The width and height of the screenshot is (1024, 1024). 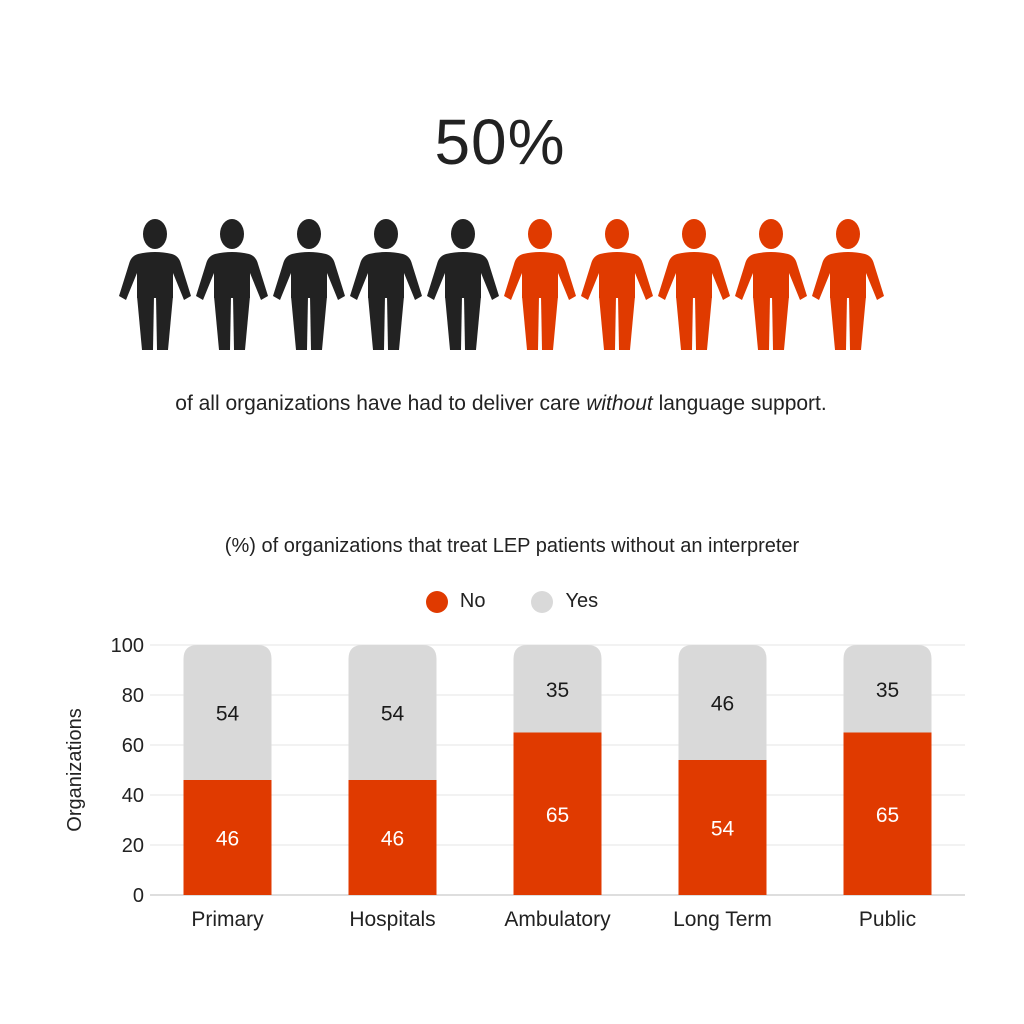 I want to click on x-tick-label: Public, so click(x=887, y=919).